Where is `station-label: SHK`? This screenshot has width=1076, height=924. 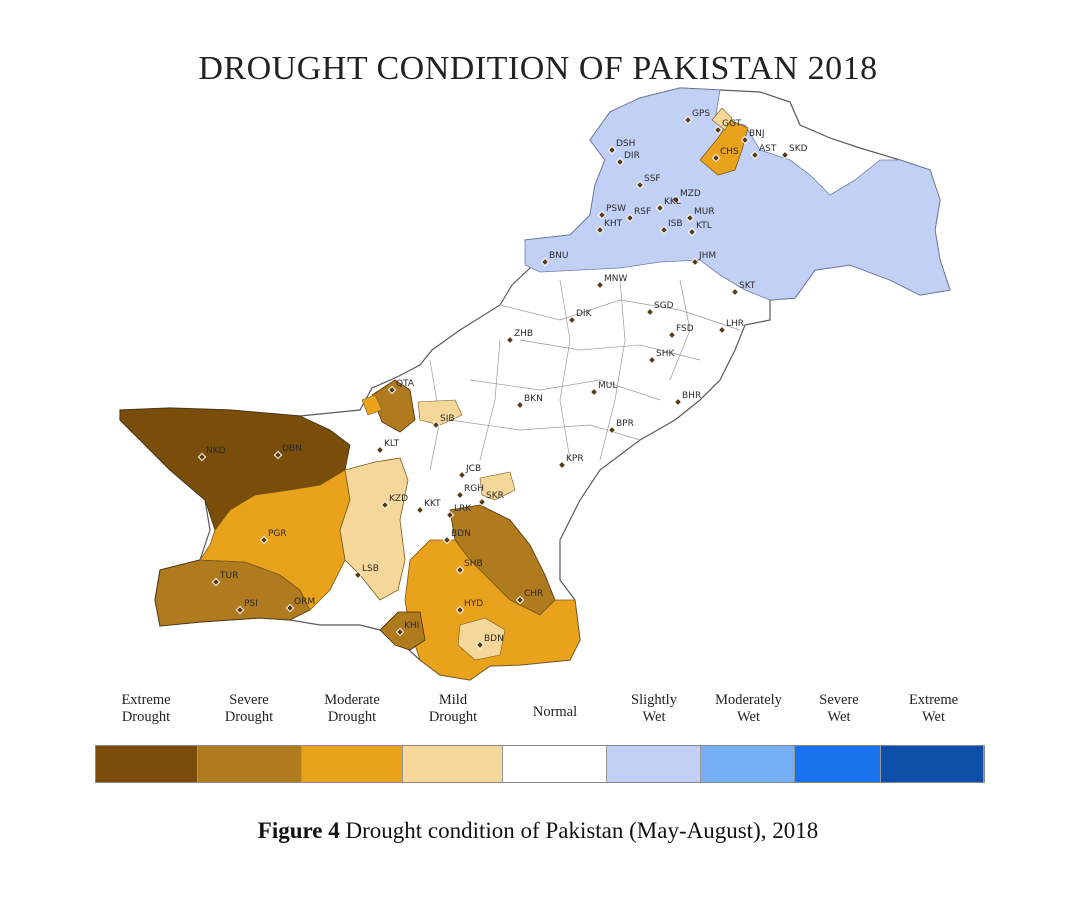
station-label: SHK is located at coordinates (665, 354).